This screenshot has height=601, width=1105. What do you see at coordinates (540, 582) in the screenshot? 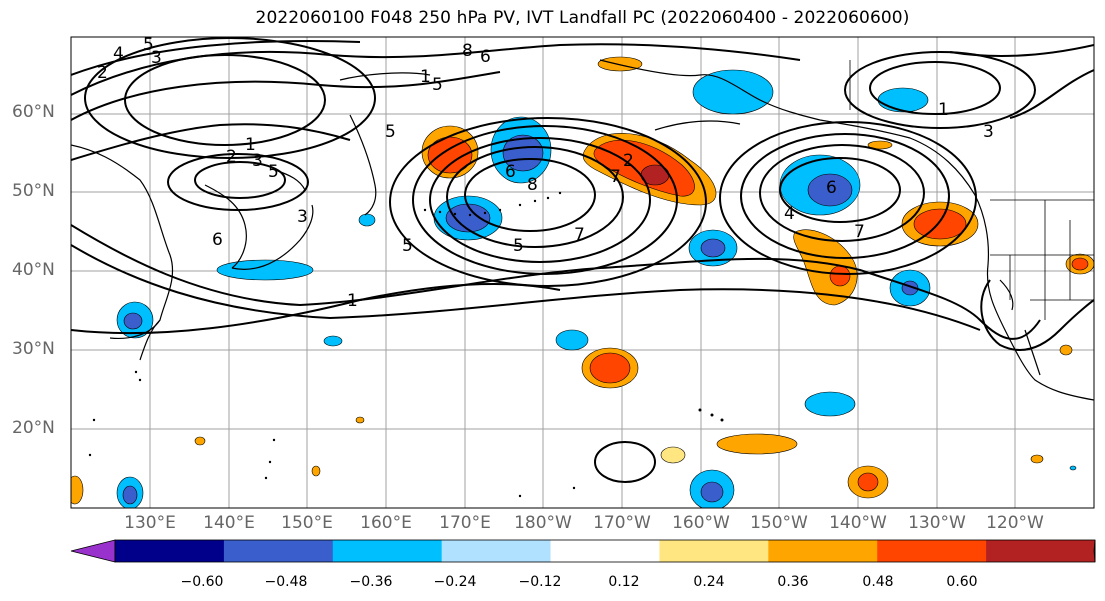
I see `colorbar-tick: −0.12` at bounding box center [540, 582].